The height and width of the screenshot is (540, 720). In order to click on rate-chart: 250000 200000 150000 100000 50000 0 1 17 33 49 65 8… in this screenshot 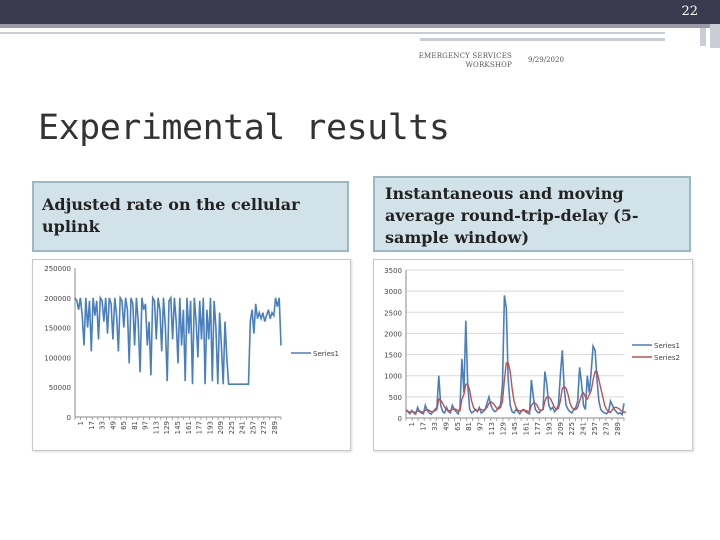, I will do `click(191, 349)`.